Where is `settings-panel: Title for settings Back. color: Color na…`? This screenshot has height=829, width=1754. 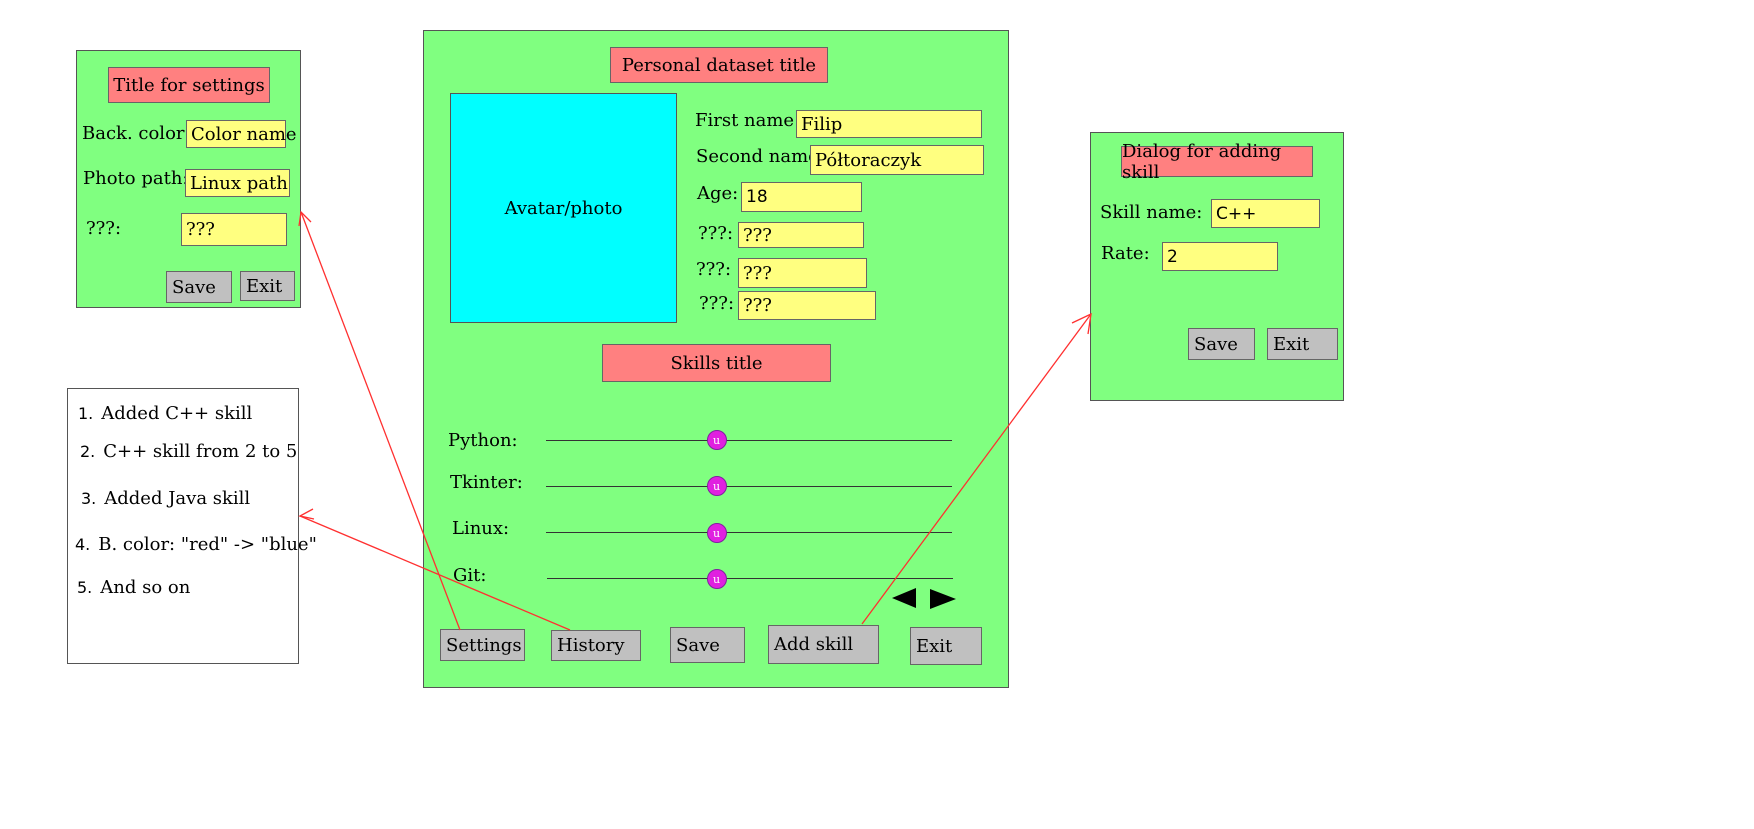 settings-panel: Title for settings Back. color: Color na… is located at coordinates (188, 179).